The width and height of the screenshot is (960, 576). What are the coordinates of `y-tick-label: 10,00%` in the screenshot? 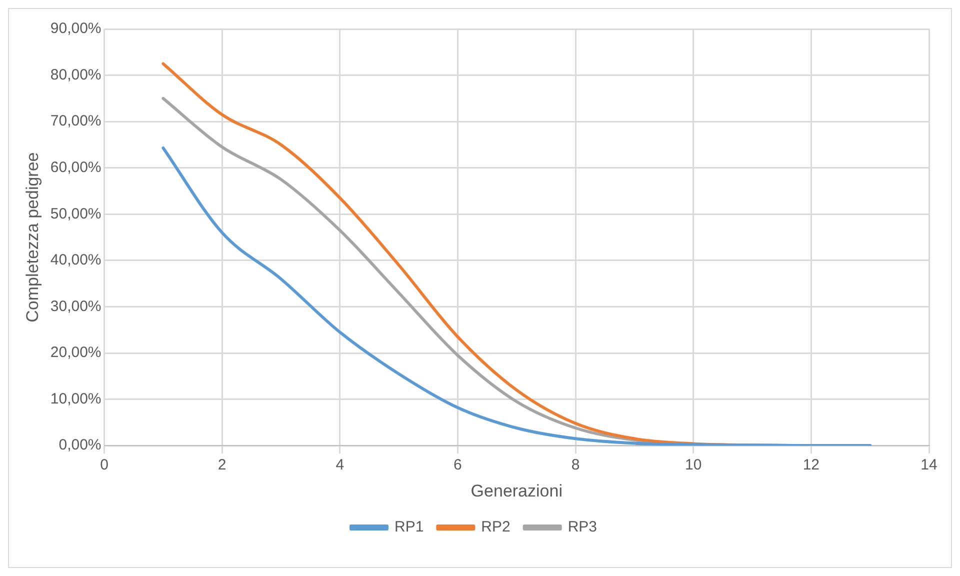 It's located at (76, 399).